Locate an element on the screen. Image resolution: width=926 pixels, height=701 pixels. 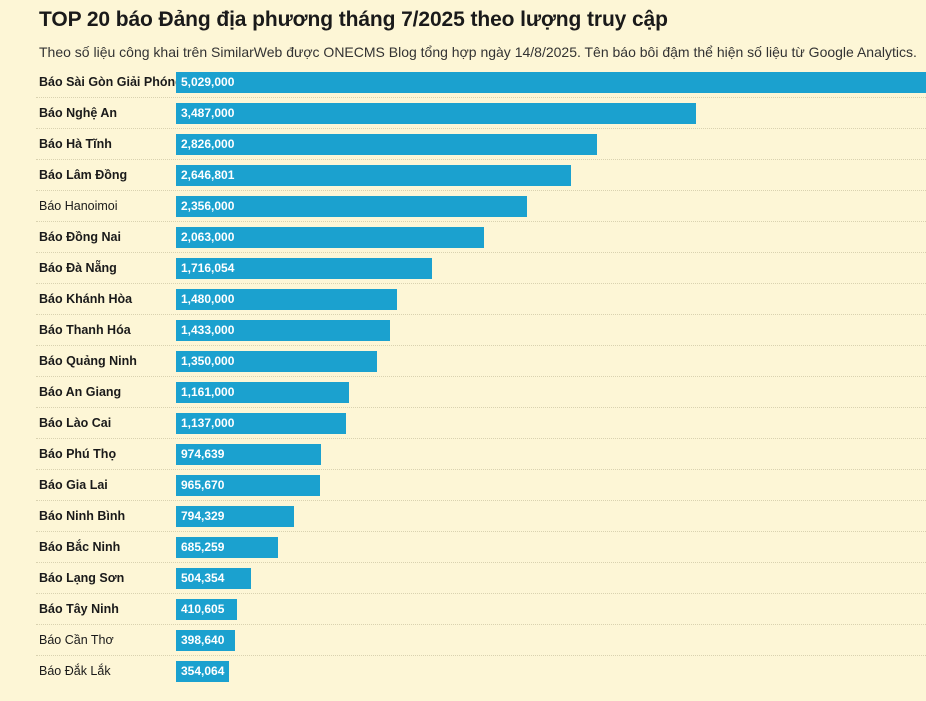
category-label: Báo Lào Cai is located at coordinates (75, 423).